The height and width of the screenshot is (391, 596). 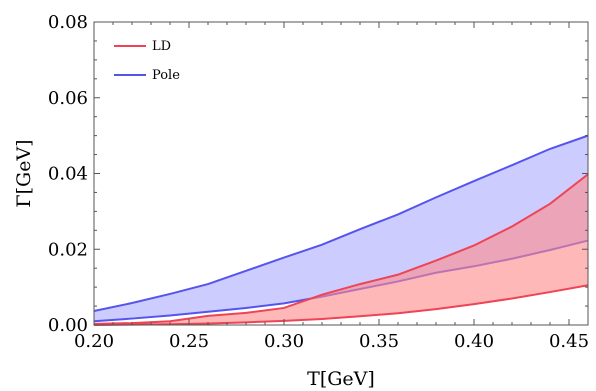 I want to click on lower-line-ld, so click(x=341, y=305).